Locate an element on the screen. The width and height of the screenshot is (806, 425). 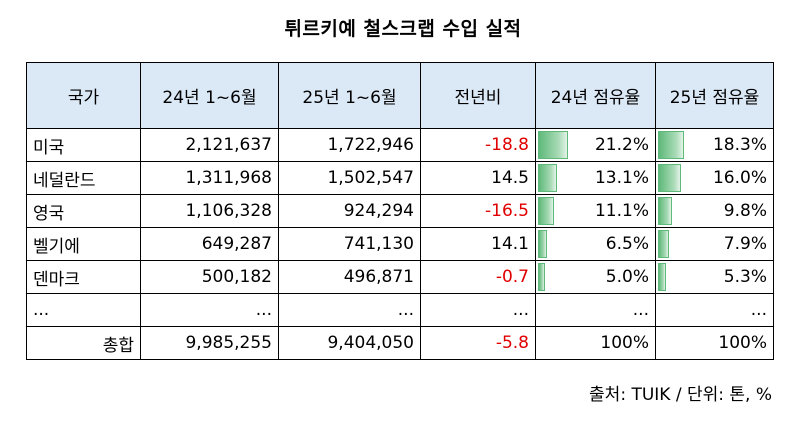
share-24-value: 13.1% is located at coordinates (621, 178).